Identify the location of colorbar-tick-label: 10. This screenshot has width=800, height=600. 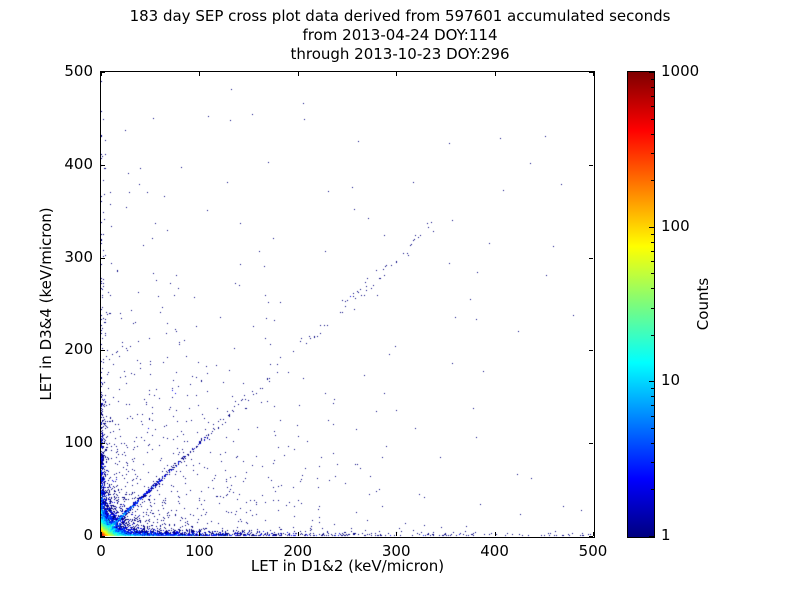
(671, 380).